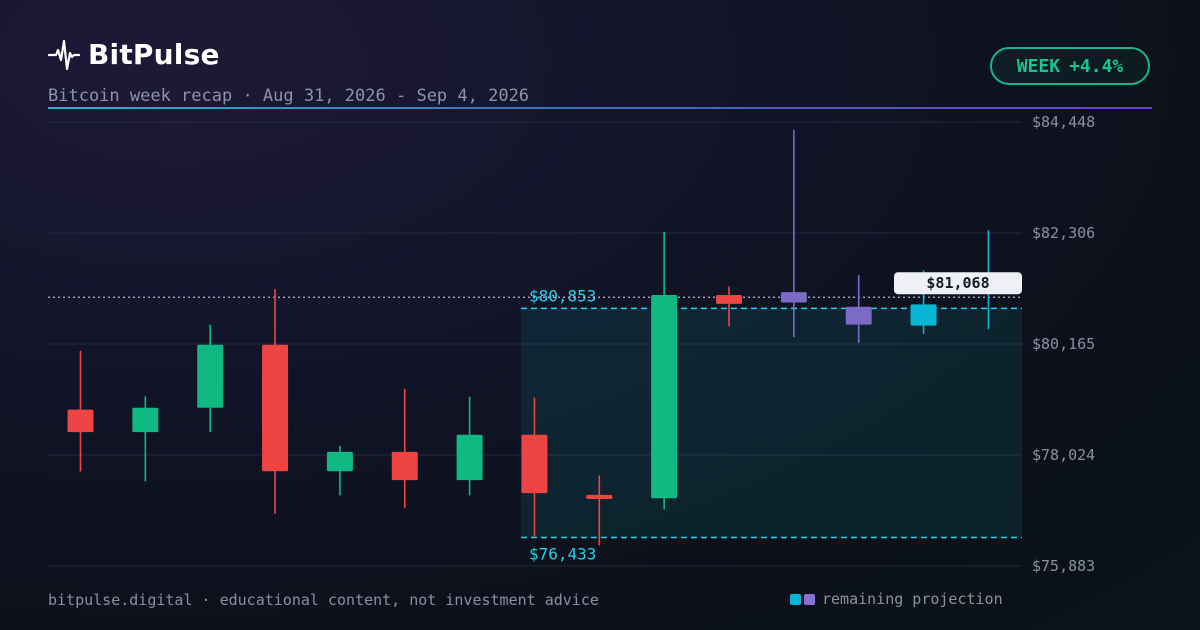 This screenshot has width=1200, height=630. Describe the element at coordinates (1063, 566) in the screenshot. I see `y-tick-label: $75,883` at that location.